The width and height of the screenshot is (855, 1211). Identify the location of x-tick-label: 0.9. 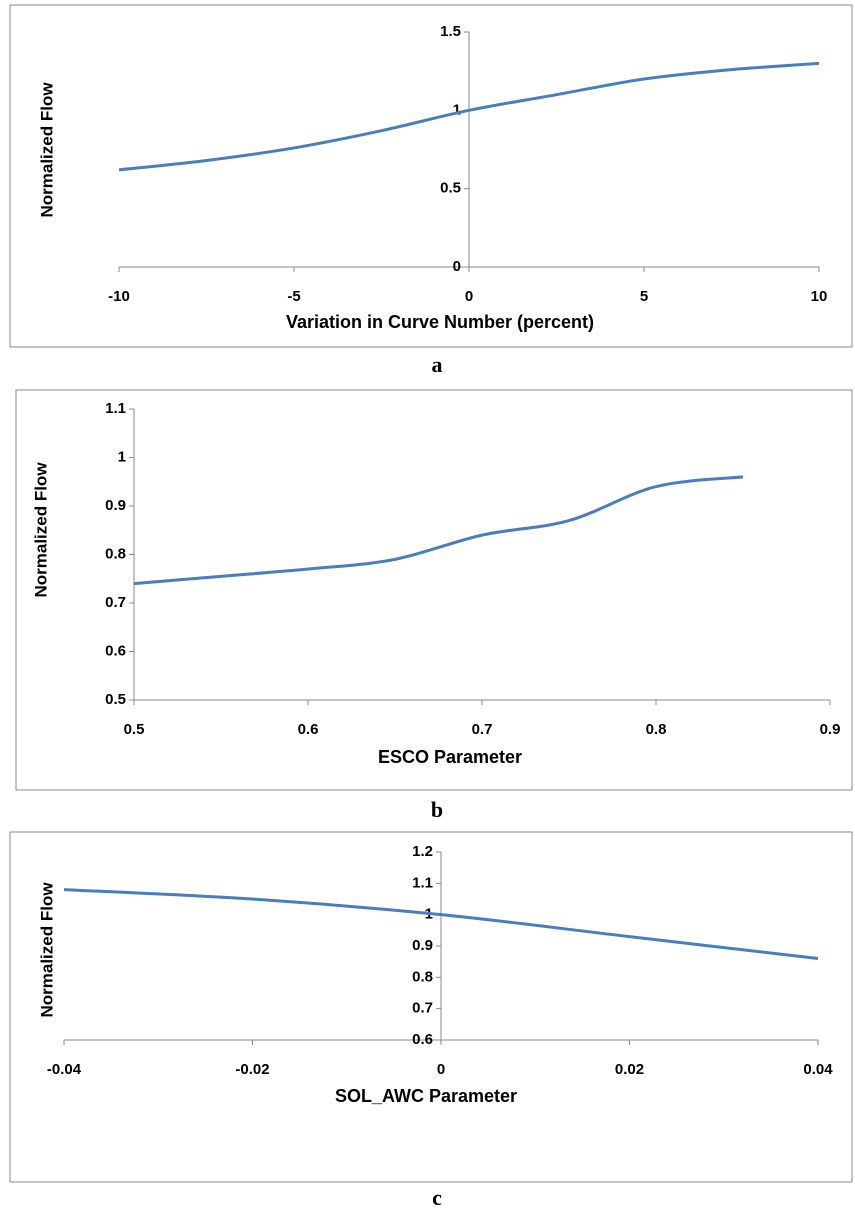
(830, 729).